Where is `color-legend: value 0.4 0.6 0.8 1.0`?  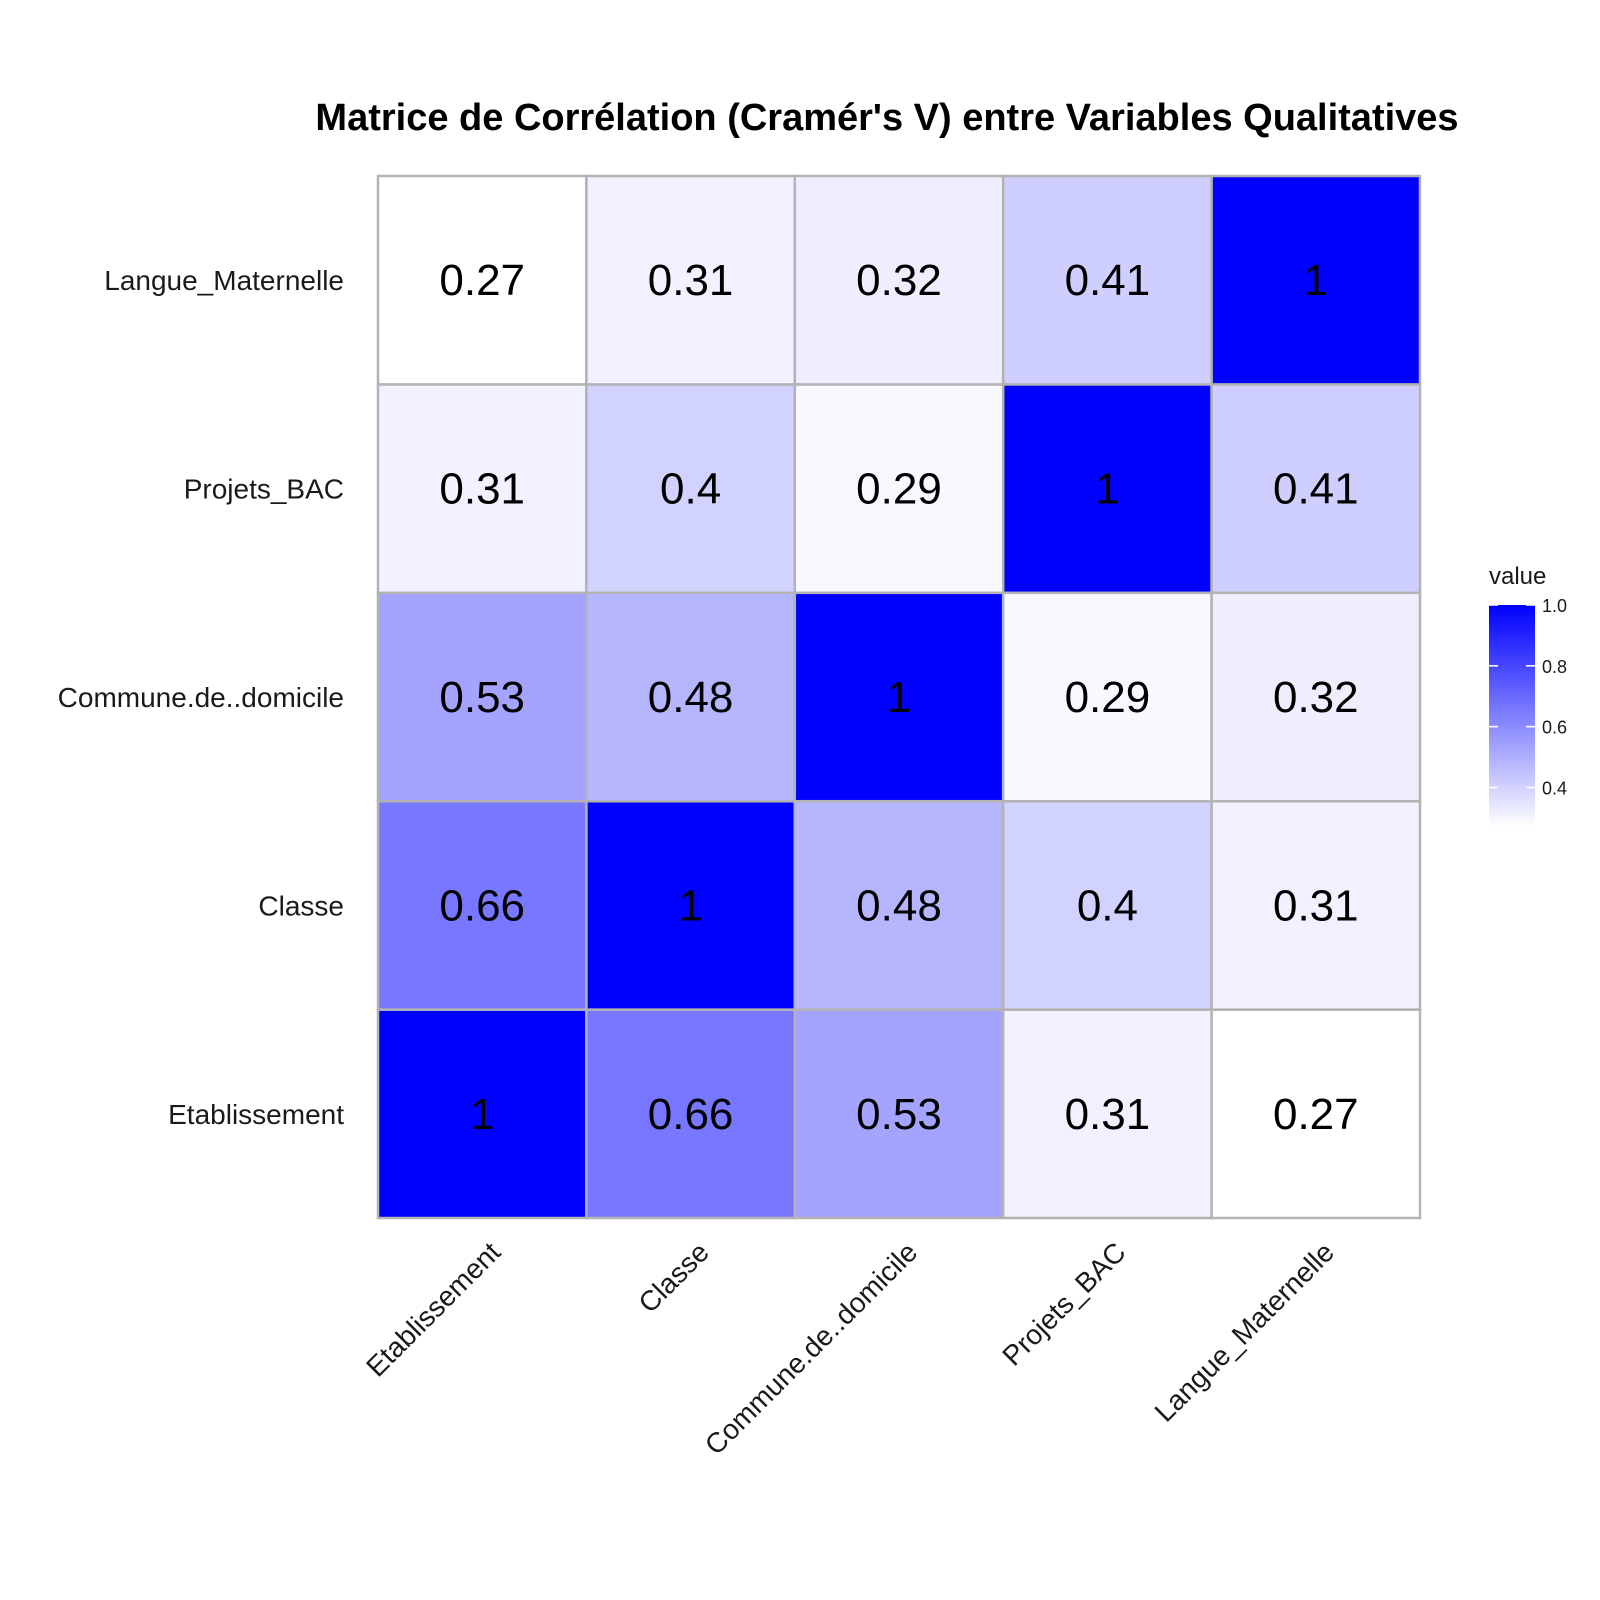 color-legend: value 0.4 0.6 0.8 1.0 is located at coordinates (1528, 695).